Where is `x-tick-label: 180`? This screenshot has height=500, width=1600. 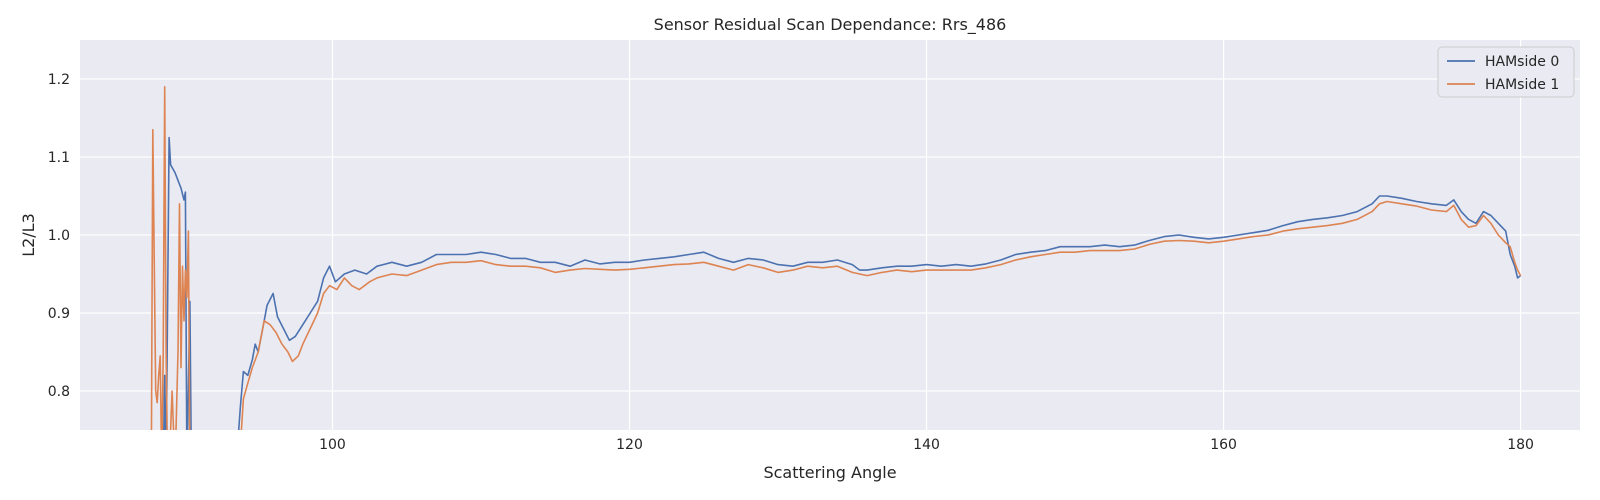
x-tick-label: 180 is located at coordinates (1520, 445).